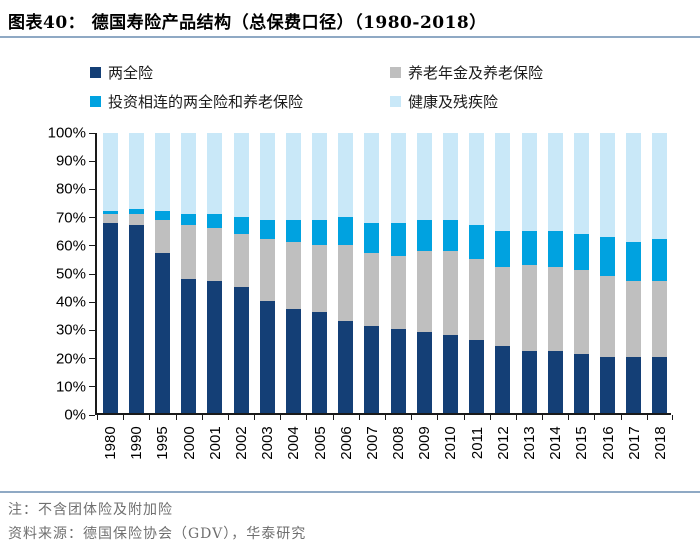 Image resolution: width=700 pixels, height=556 pixels. What do you see at coordinates (660, 443) in the screenshot?
I see `x-axis-label: 2018` at bounding box center [660, 443].